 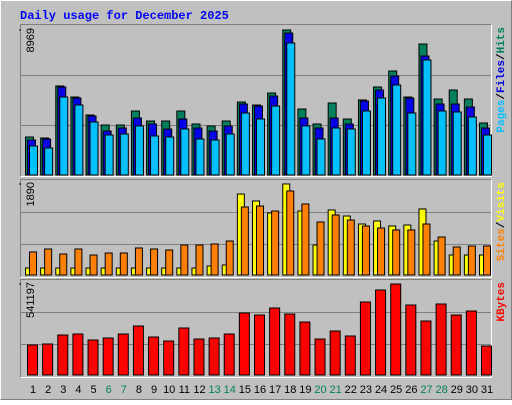 I want to click on x-tick-label: 22, so click(x=351, y=390).